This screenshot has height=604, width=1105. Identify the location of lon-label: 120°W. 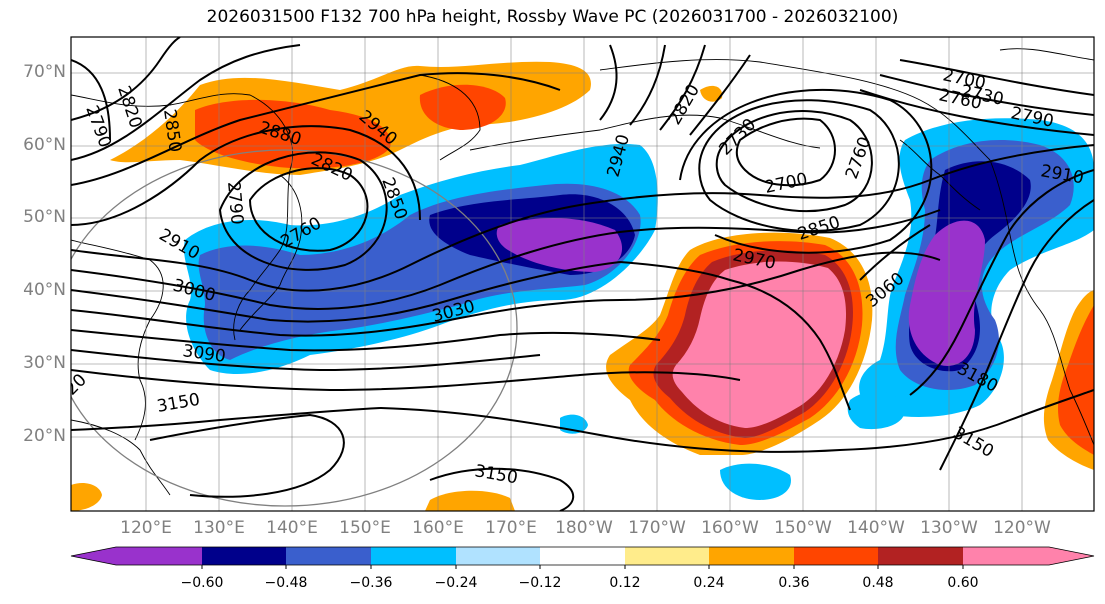
(1022, 528).